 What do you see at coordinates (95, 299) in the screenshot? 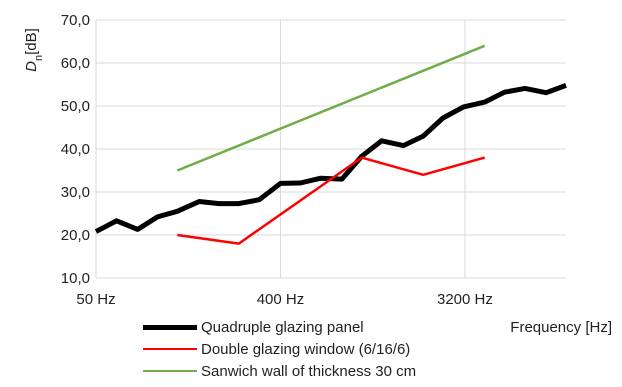
I see `x-tick-label: 50 Hz` at bounding box center [95, 299].